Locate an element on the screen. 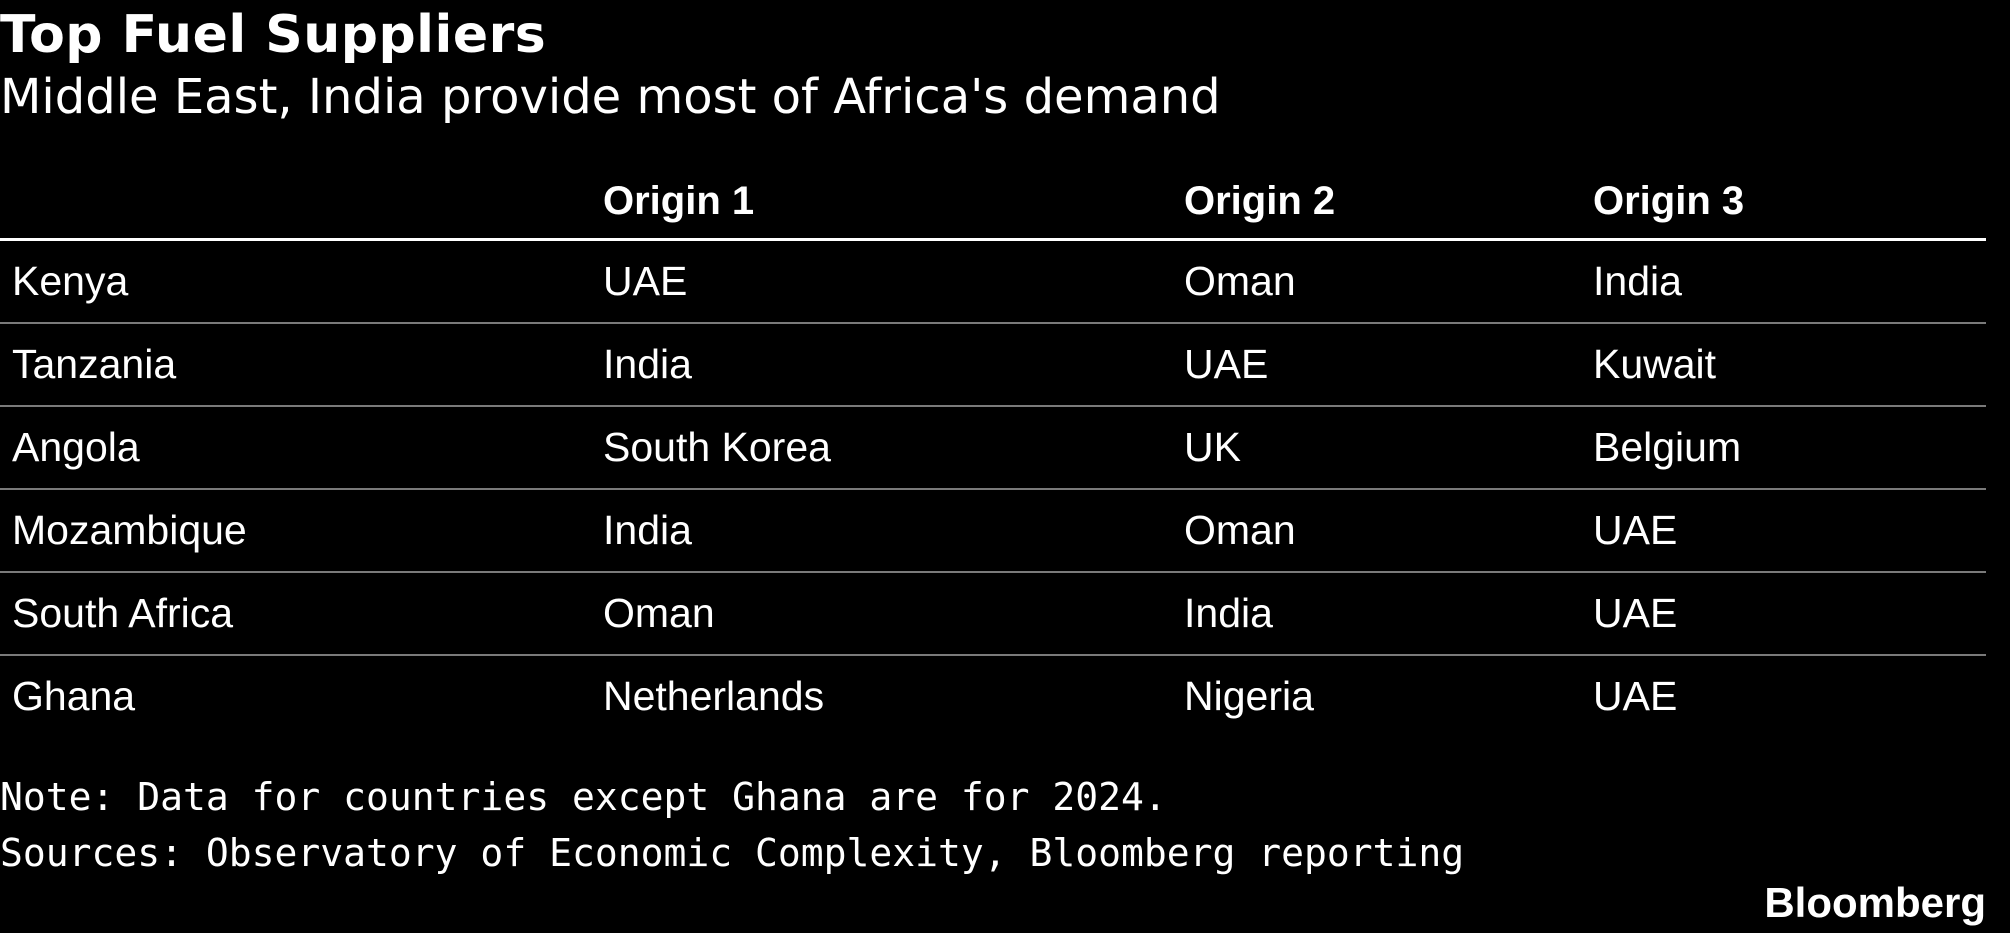 The height and width of the screenshot is (933, 2010). table-cell-origin-2: India is located at coordinates (1228, 613).